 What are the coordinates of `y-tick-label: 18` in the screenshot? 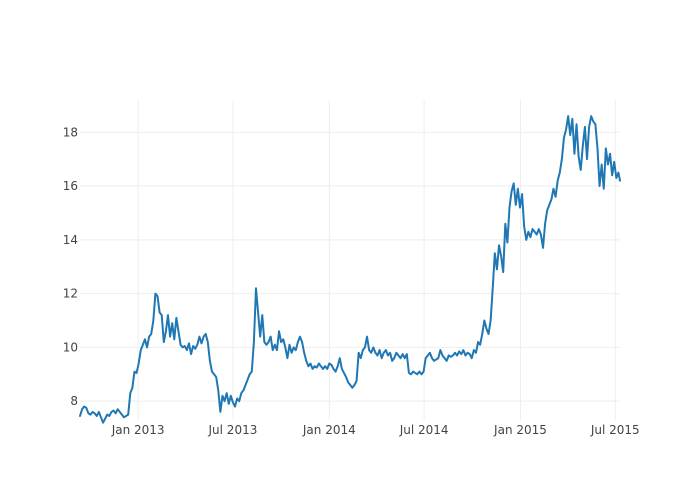 It's located at (70, 132).